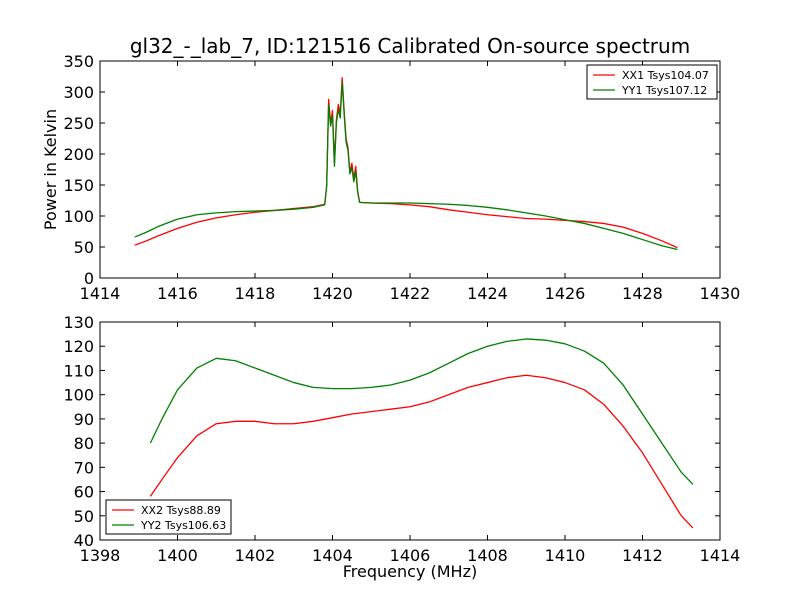 Image resolution: width=800 pixels, height=600 pixels. Describe the element at coordinates (84, 467) in the screenshot. I see `y-tick-label: 70` at that location.